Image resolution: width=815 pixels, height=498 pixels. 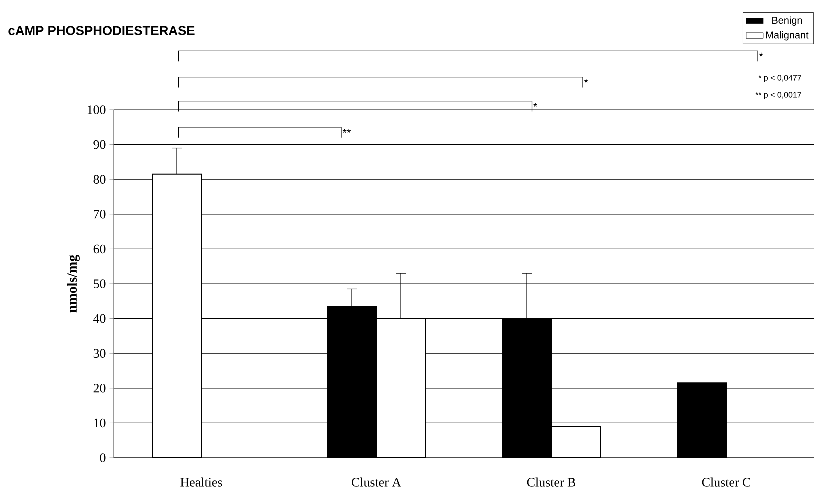 What do you see at coordinates (97, 110) in the screenshot?
I see `y-tick-label: 100` at bounding box center [97, 110].